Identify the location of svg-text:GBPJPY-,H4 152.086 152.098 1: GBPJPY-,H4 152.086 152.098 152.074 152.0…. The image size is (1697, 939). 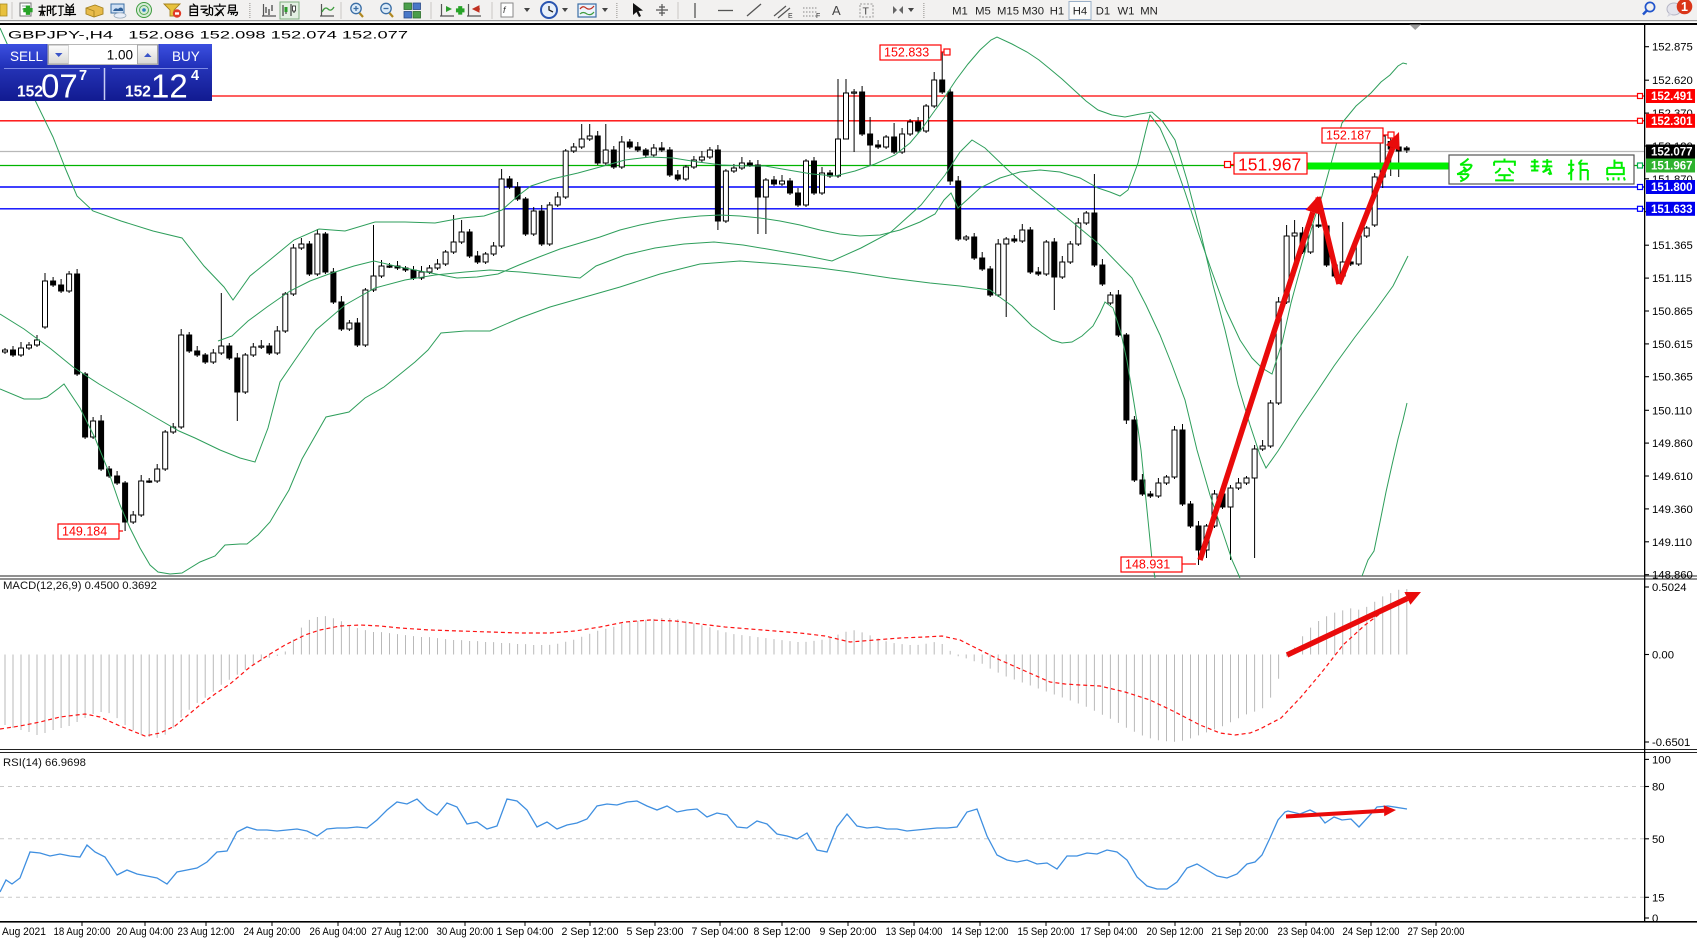
(208, 36).